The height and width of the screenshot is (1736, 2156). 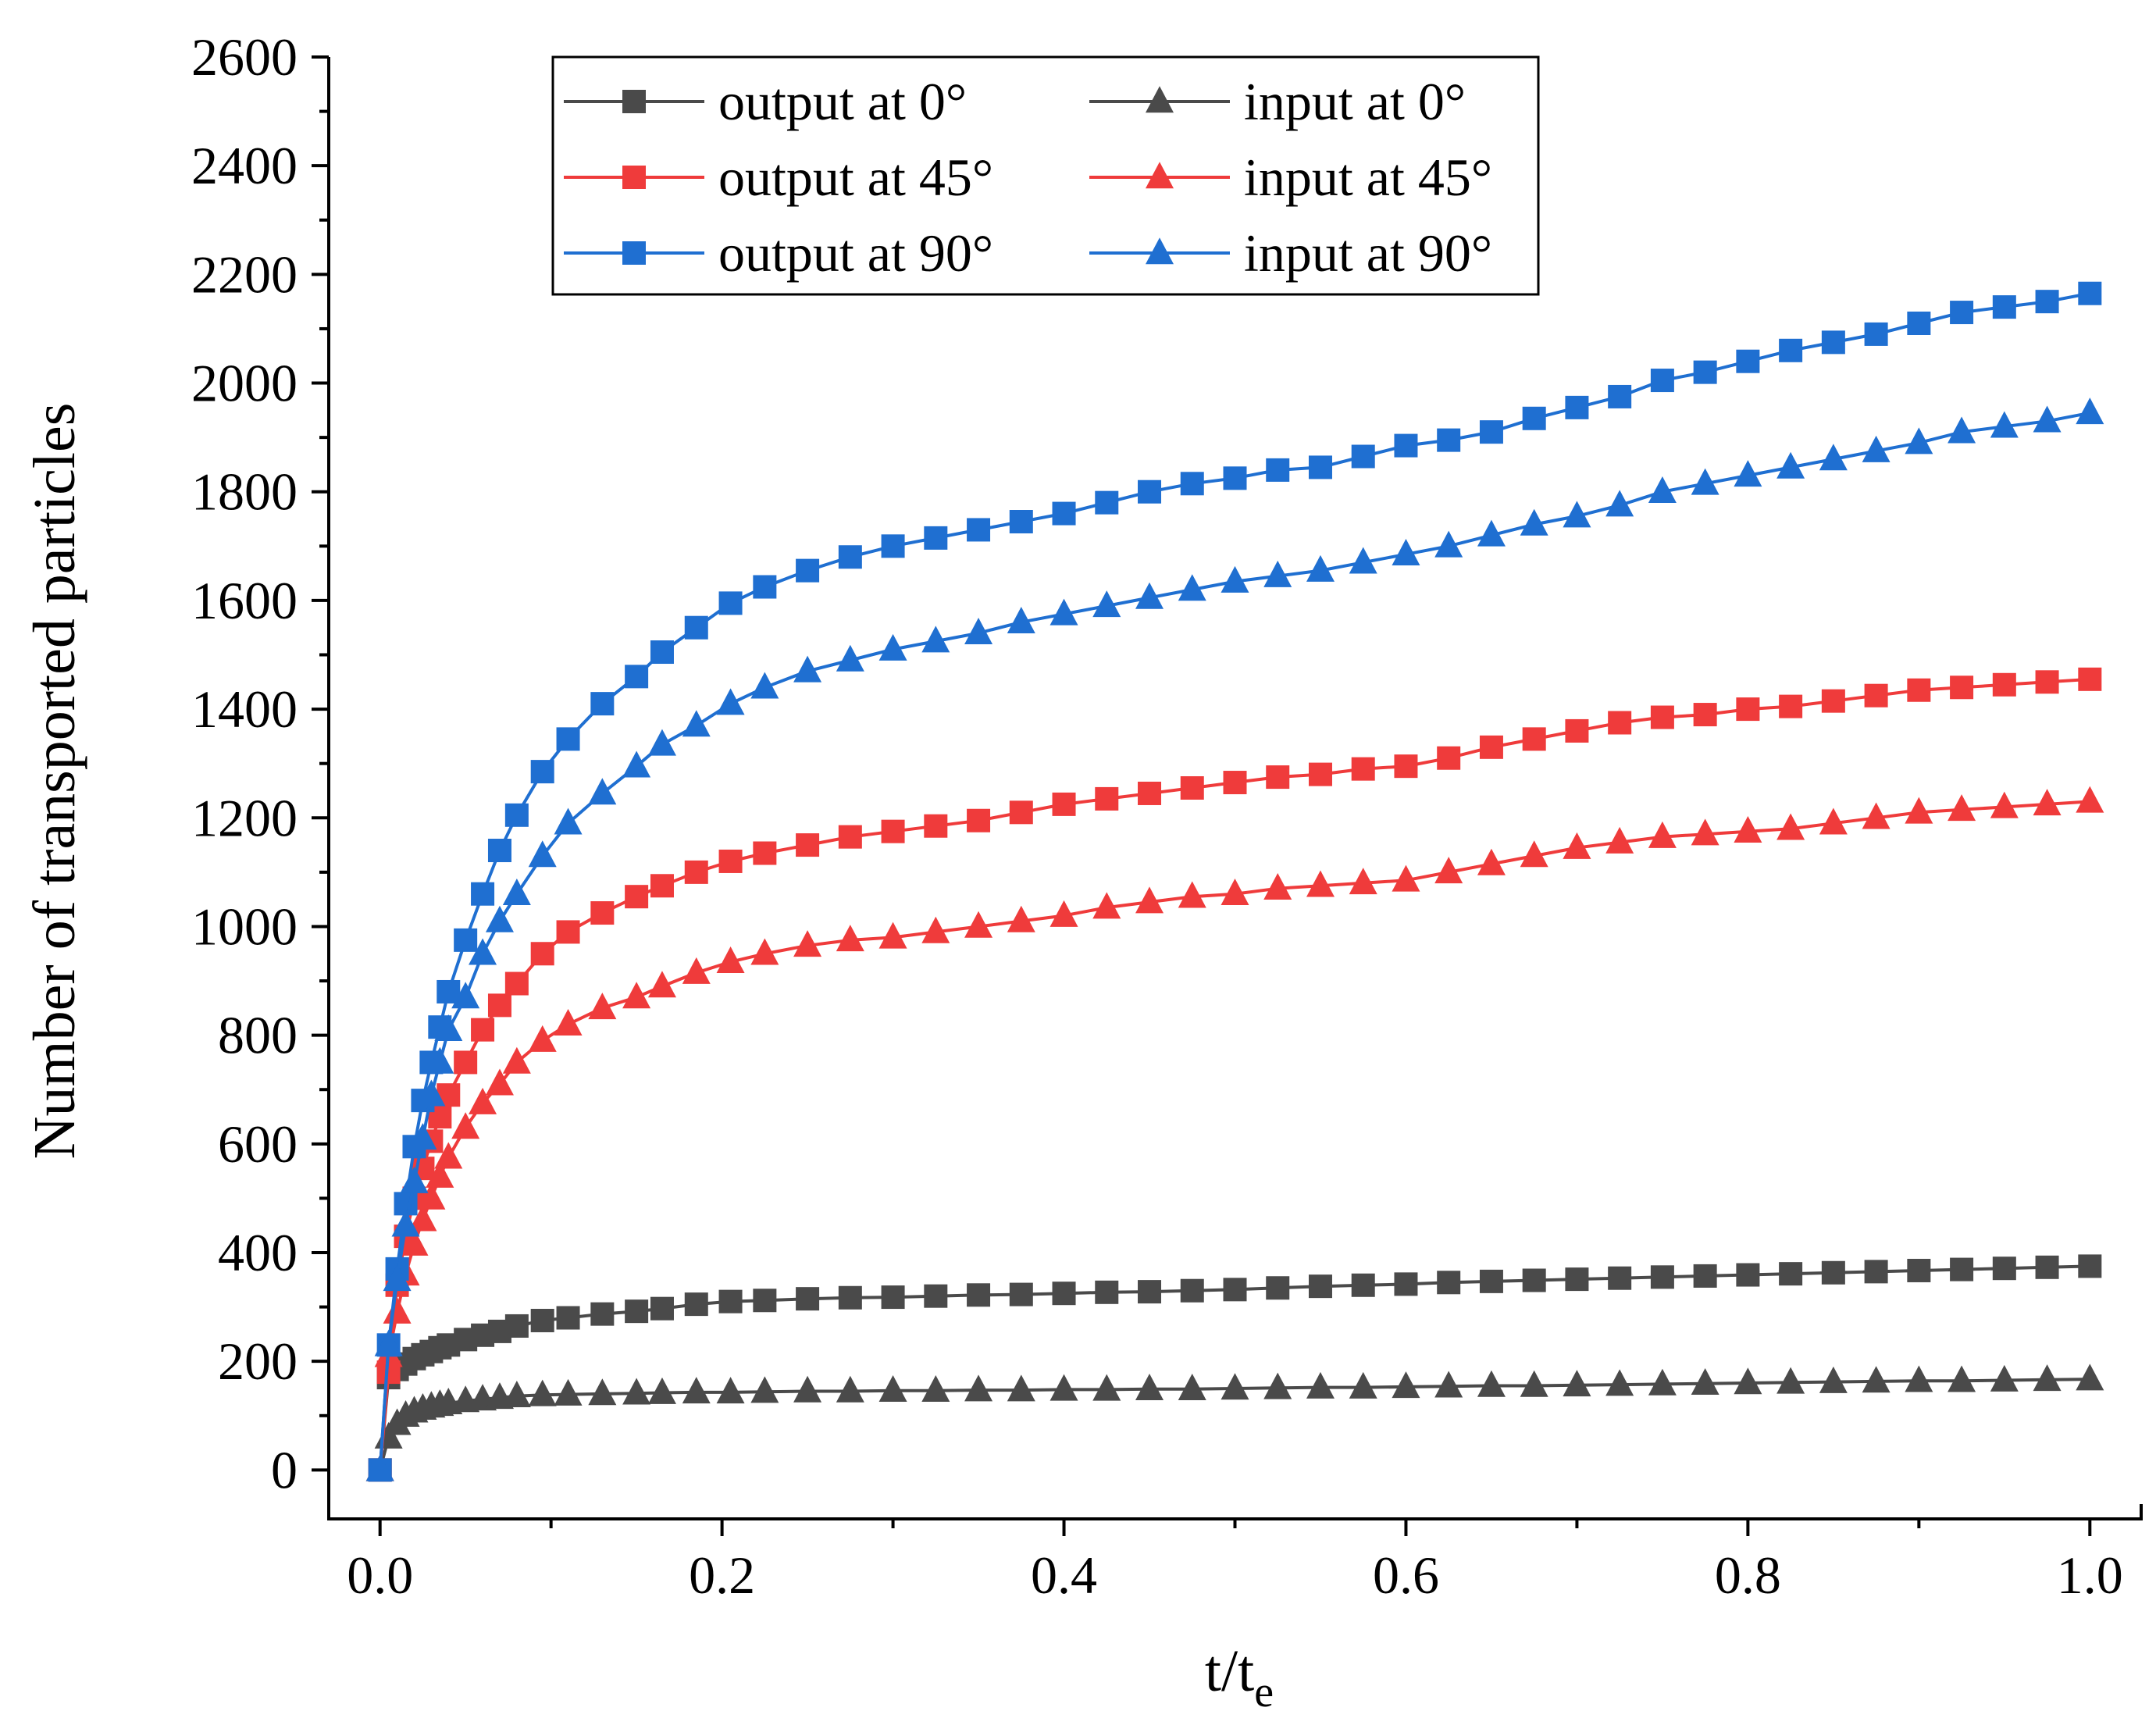 What do you see at coordinates (244, 165) in the screenshot?
I see `y-tick-label: 2400` at bounding box center [244, 165].